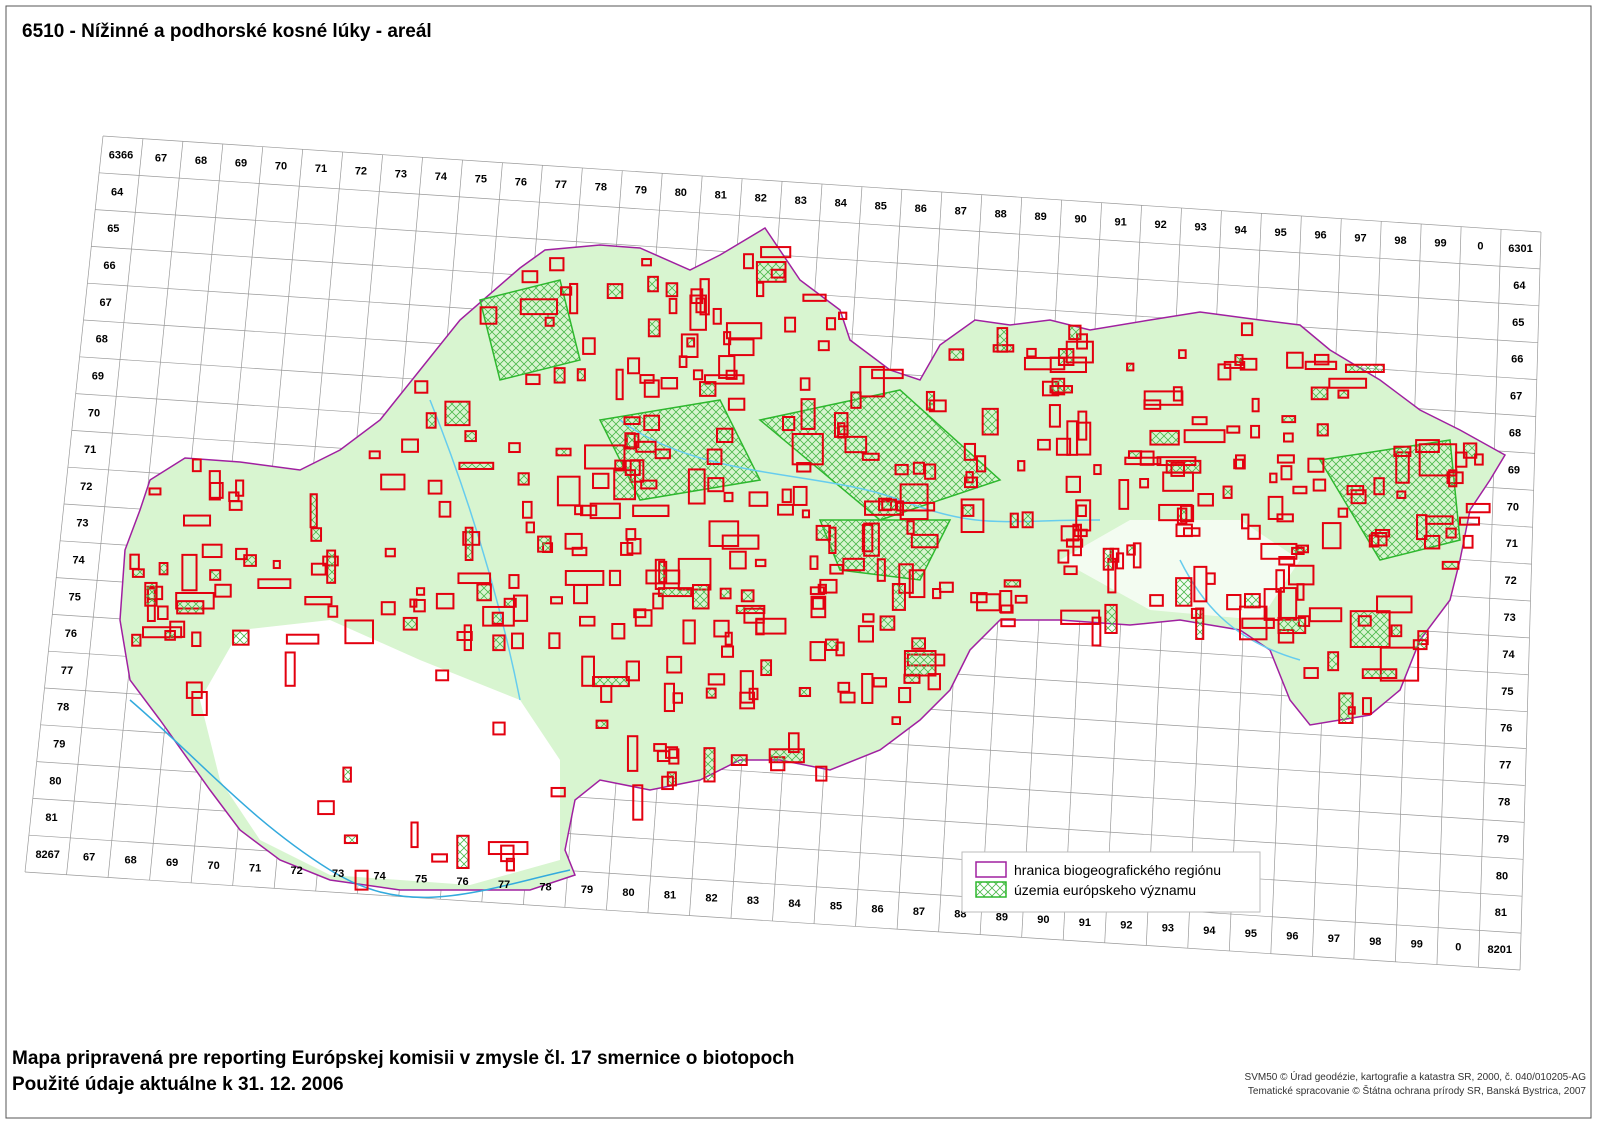 The width and height of the screenshot is (1597, 1124). Describe the element at coordinates (822, 184) in the screenshot. I see `grid-line` at that location.